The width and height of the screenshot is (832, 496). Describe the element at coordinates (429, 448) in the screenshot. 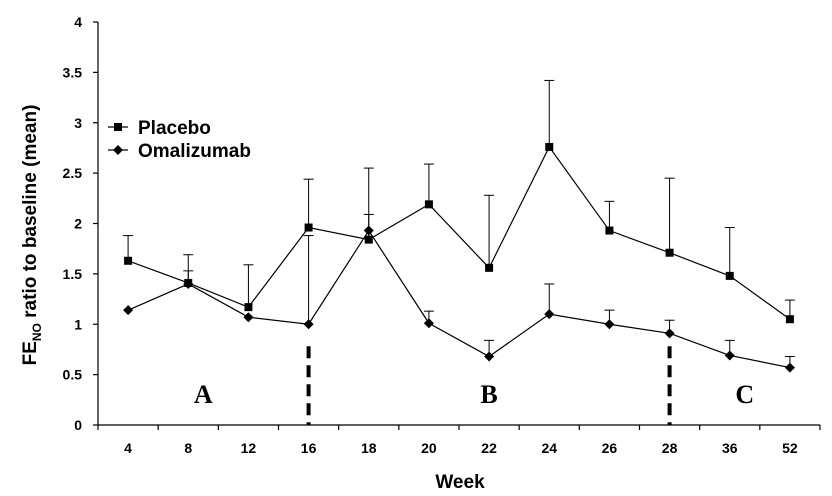

I see `x-tick-label: 20` at that location.